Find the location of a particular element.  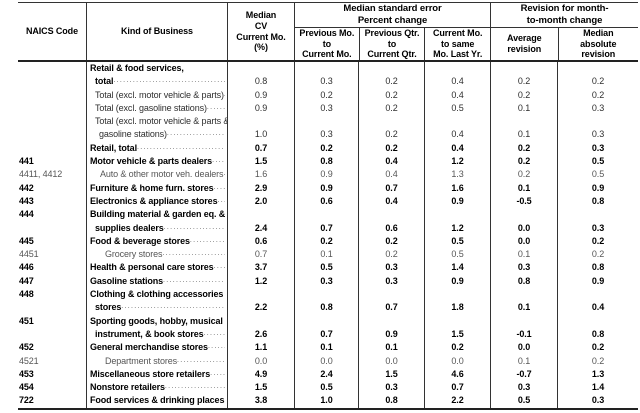

business-label: total is located at coordinates (104, 81).